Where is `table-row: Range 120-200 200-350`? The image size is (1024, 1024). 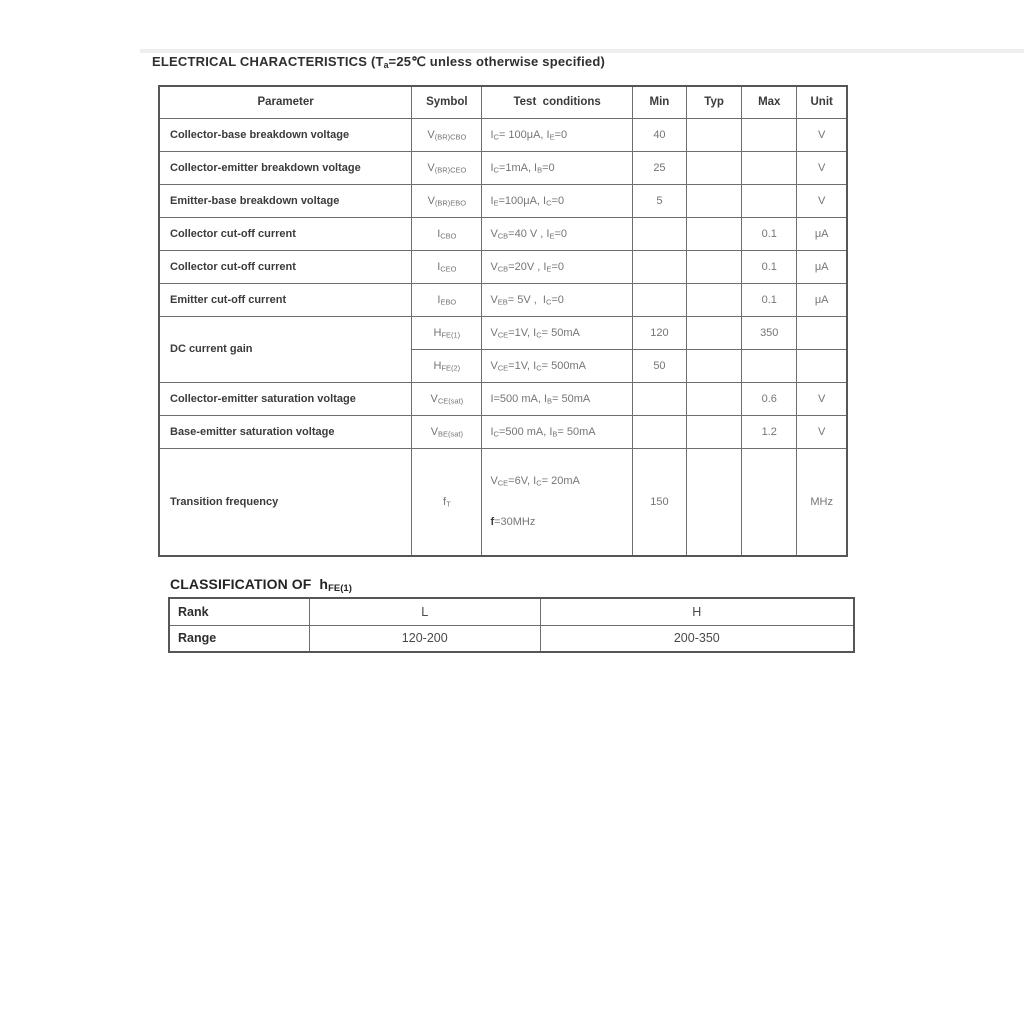 table-row: Range 120-200 200-350 is located at coordinates (511, 638).